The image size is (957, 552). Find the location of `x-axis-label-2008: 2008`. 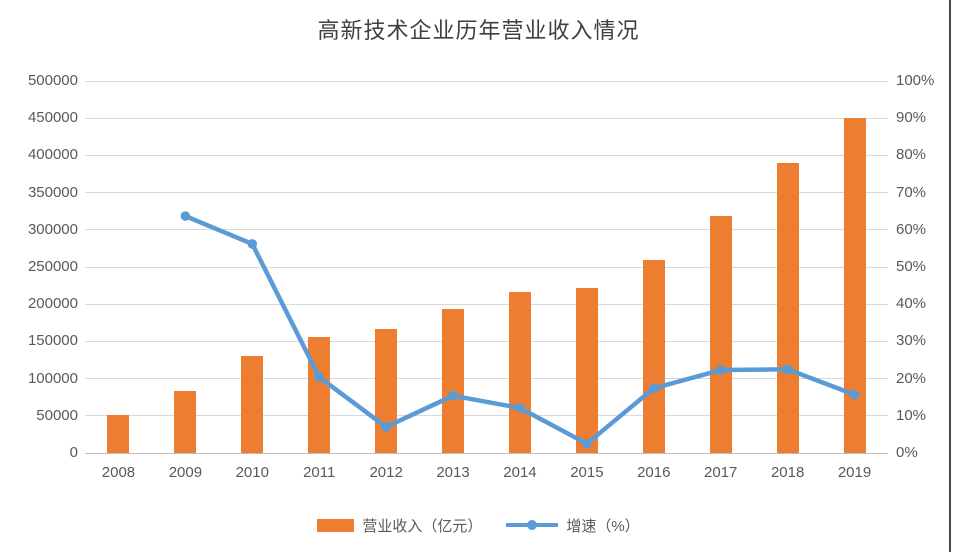

x-axis-label-2008: 2008 is located at coordinates (118, 472).